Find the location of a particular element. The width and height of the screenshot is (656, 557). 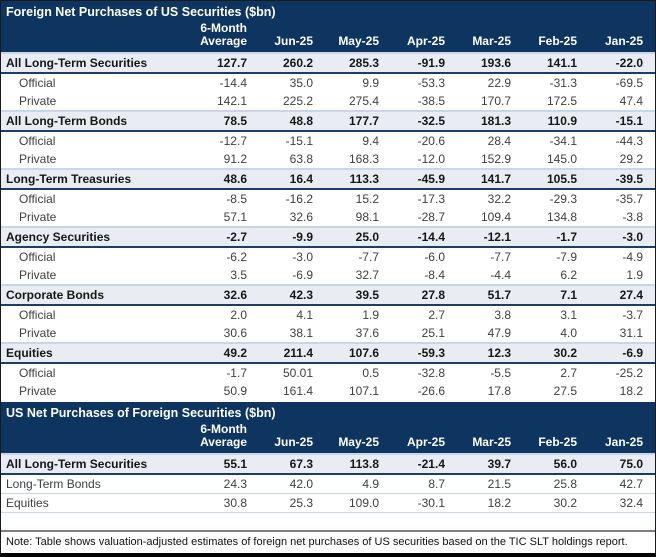

value-cell: 107.6 is located at coordinates (358, 353).